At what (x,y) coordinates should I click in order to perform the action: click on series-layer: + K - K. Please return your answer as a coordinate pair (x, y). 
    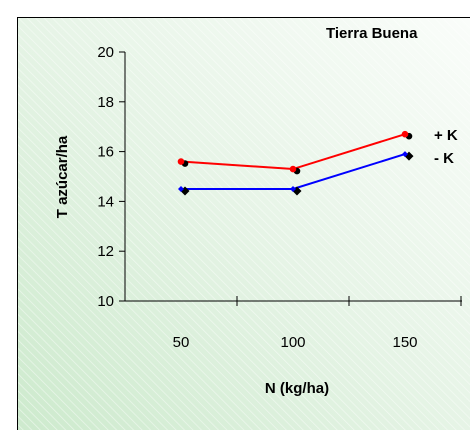
    Looking at the image, I should click on (317, 161).